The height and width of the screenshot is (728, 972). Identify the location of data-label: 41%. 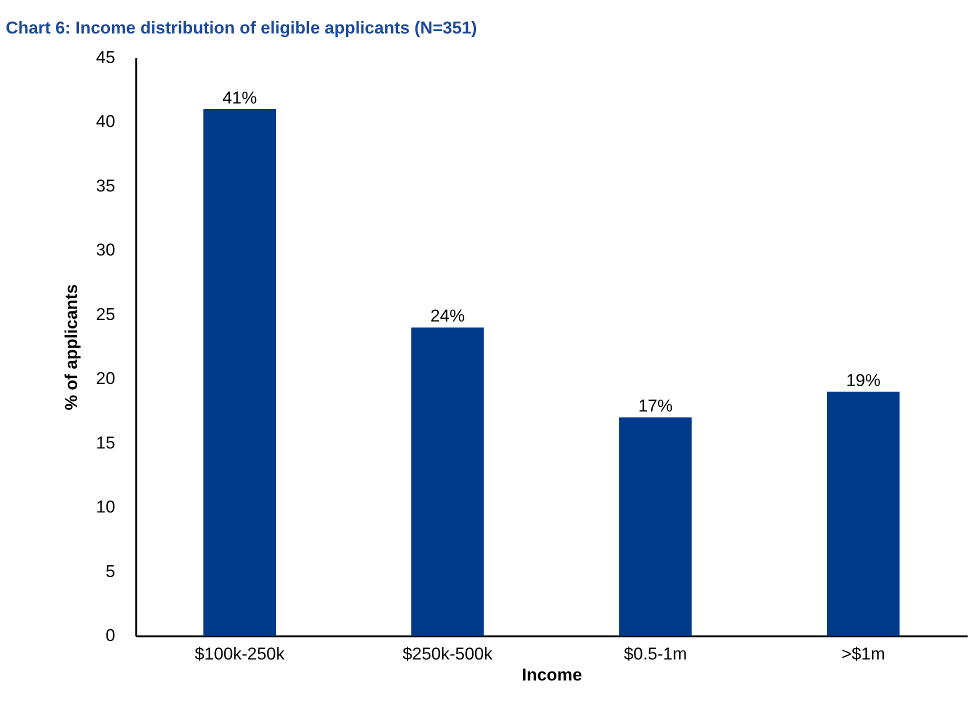
(239, 97).